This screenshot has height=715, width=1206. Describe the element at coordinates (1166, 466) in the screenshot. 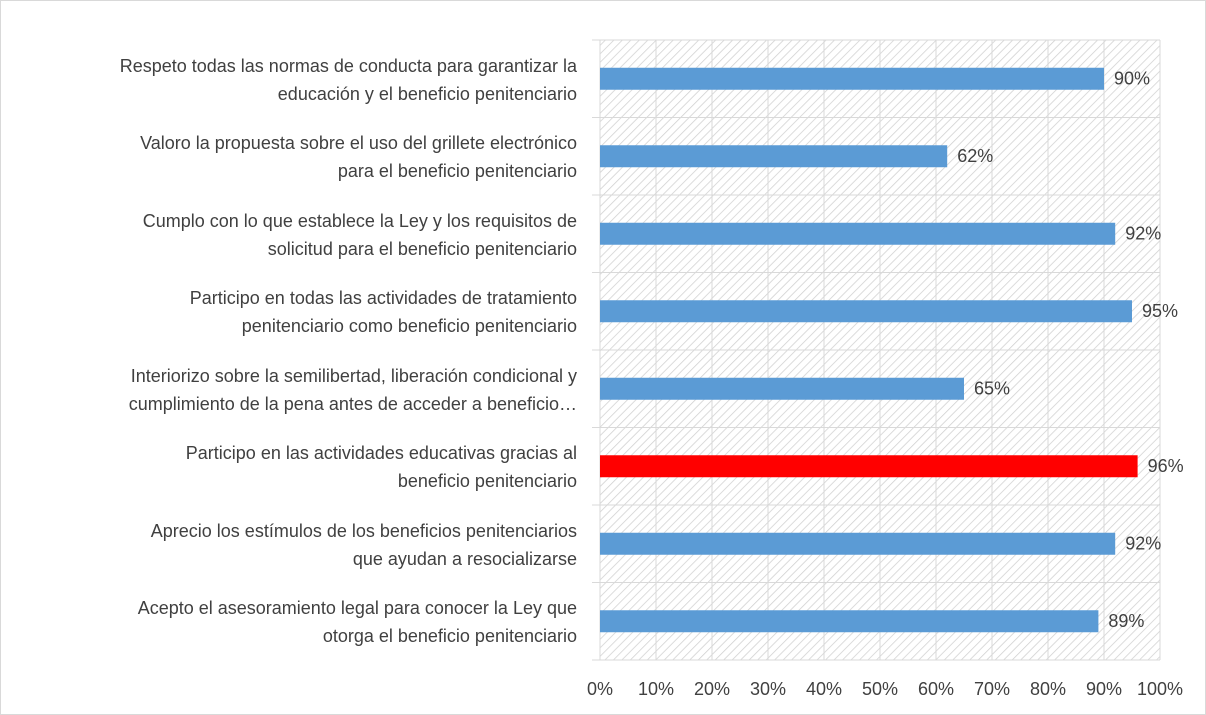

I see `value-label: 96%` at that location.